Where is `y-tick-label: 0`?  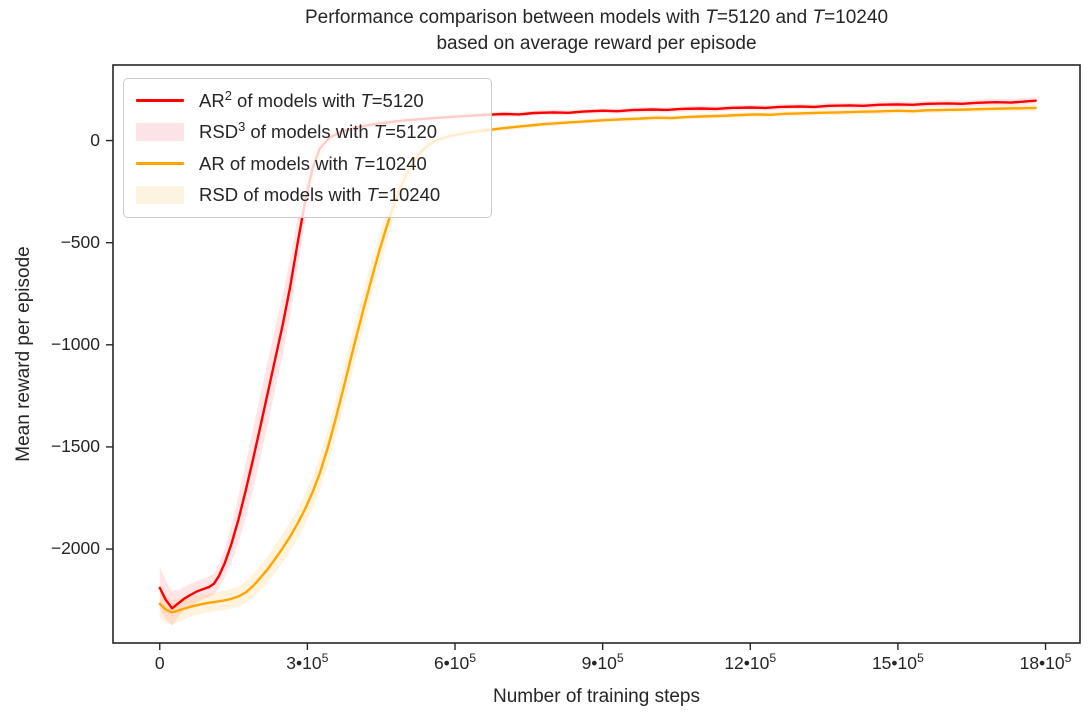
y-tick-label: 0 is located at coordinates (95, 139).